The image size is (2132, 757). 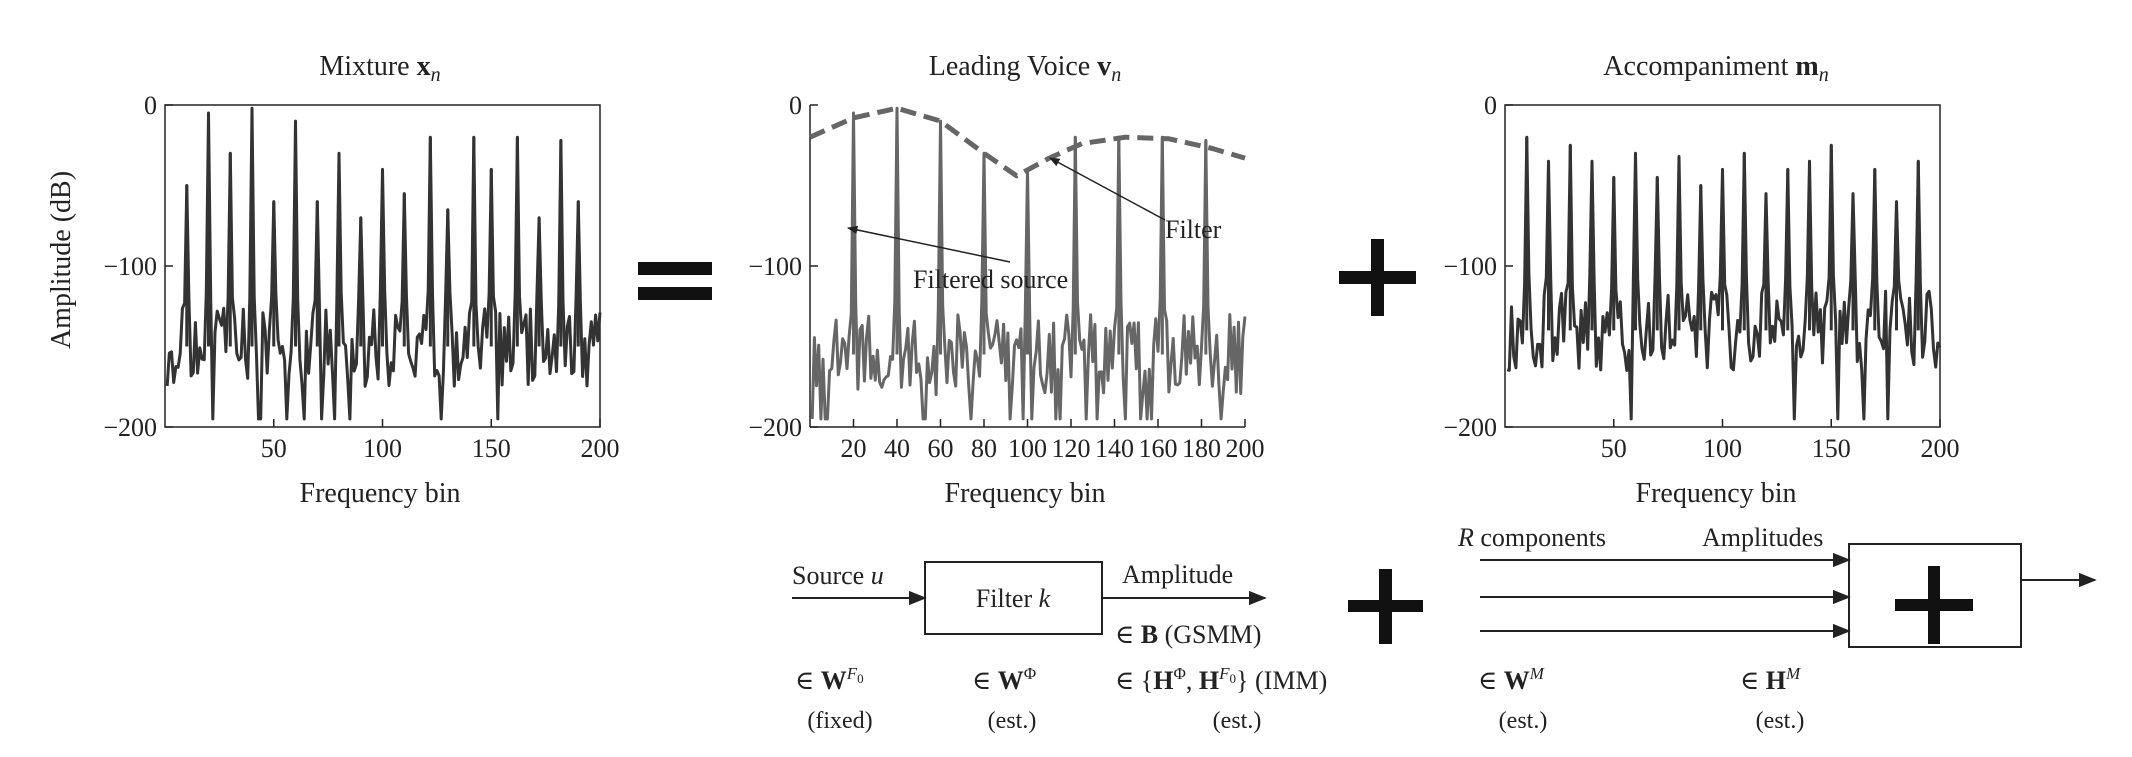 I want to click on components-set: ∈ WM, so click(x=1511, y=679).